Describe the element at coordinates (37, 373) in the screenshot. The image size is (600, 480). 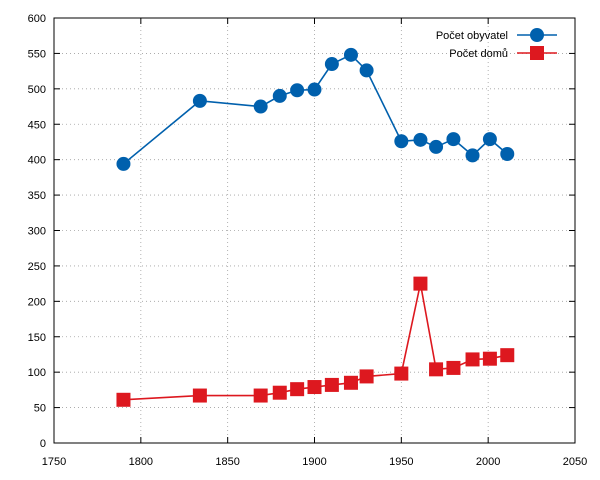
I see `y-tick-label: 100` at that location.